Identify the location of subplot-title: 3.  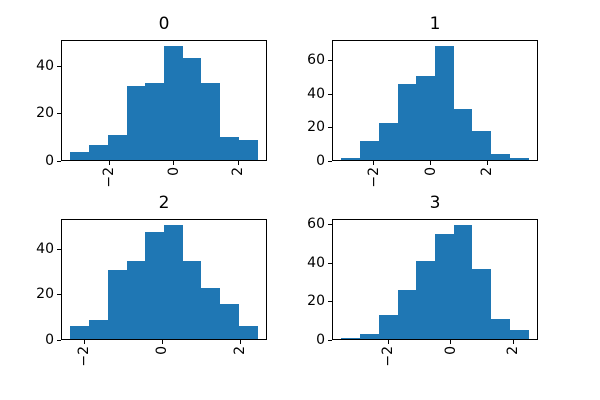
(435, 203).